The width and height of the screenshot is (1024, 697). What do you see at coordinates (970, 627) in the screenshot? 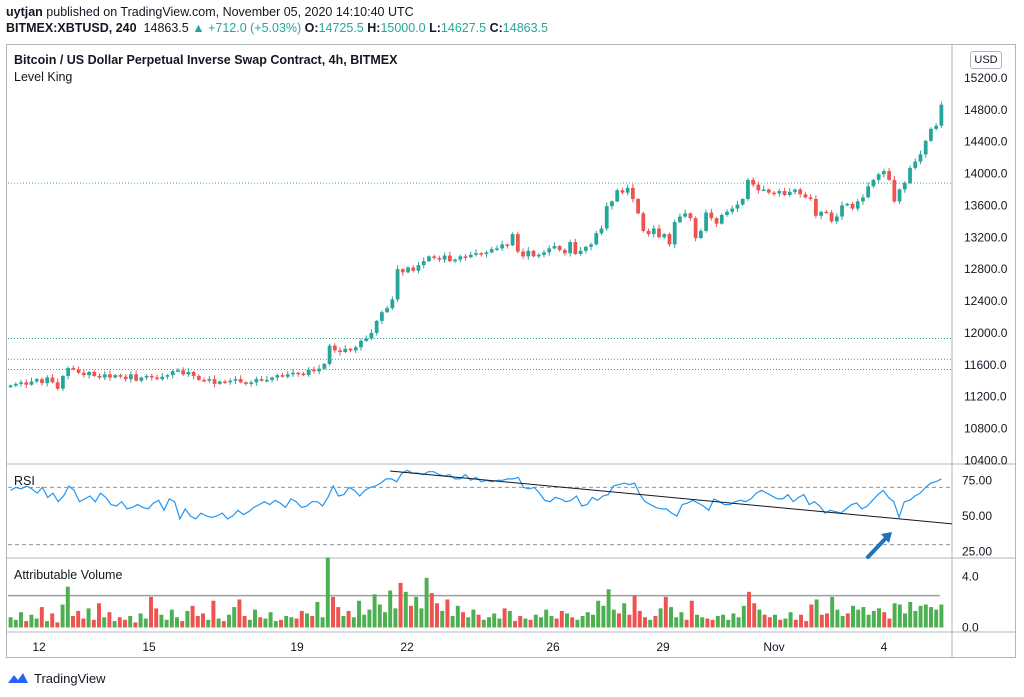
I see `volume-tick-label: 0.0` at bounding box center [970, 627].